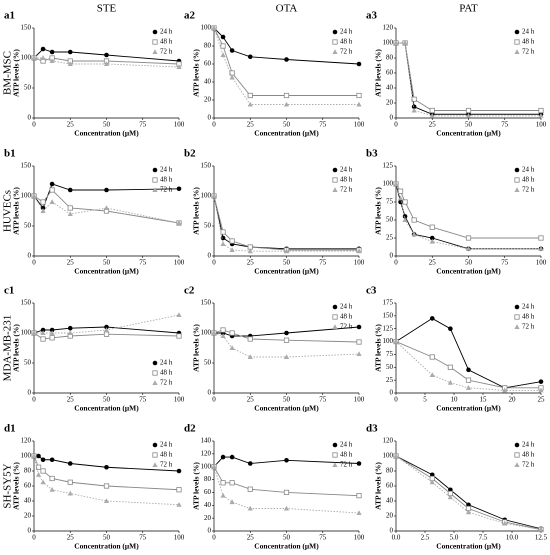  Describe the element at coordinates (388, 28) in the screenshot. I see `y-tick-label: 120` at that location.